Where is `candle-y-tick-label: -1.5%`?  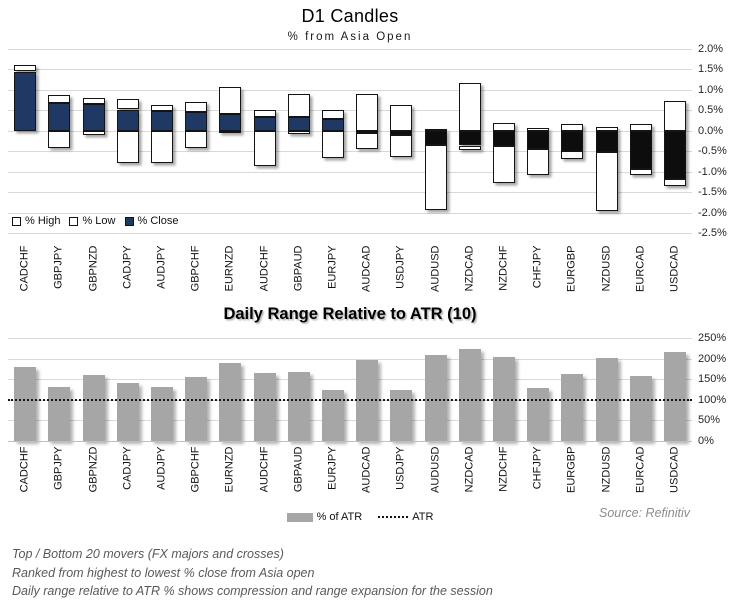 candle-y-tick-label: -1.5% is located at coordinates (712, 192).